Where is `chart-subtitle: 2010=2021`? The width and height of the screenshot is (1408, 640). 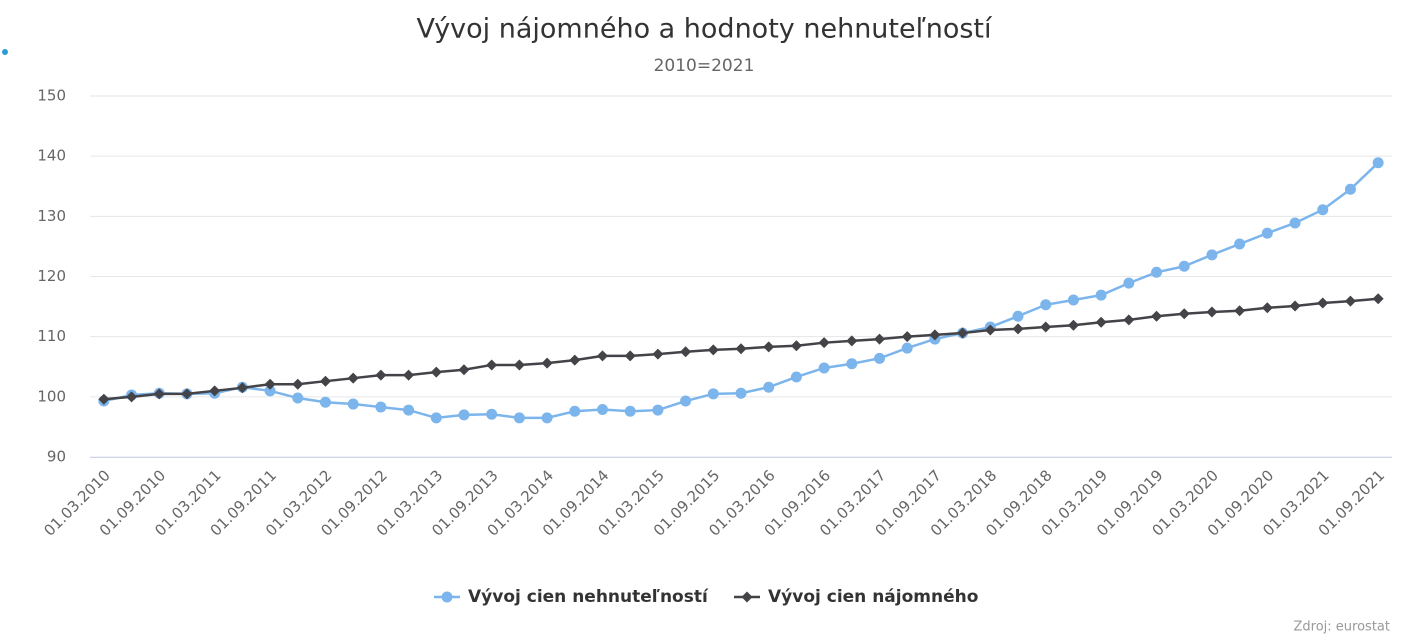
chart-subtitle: 2010=2021 is located at coordinates (704, 66).